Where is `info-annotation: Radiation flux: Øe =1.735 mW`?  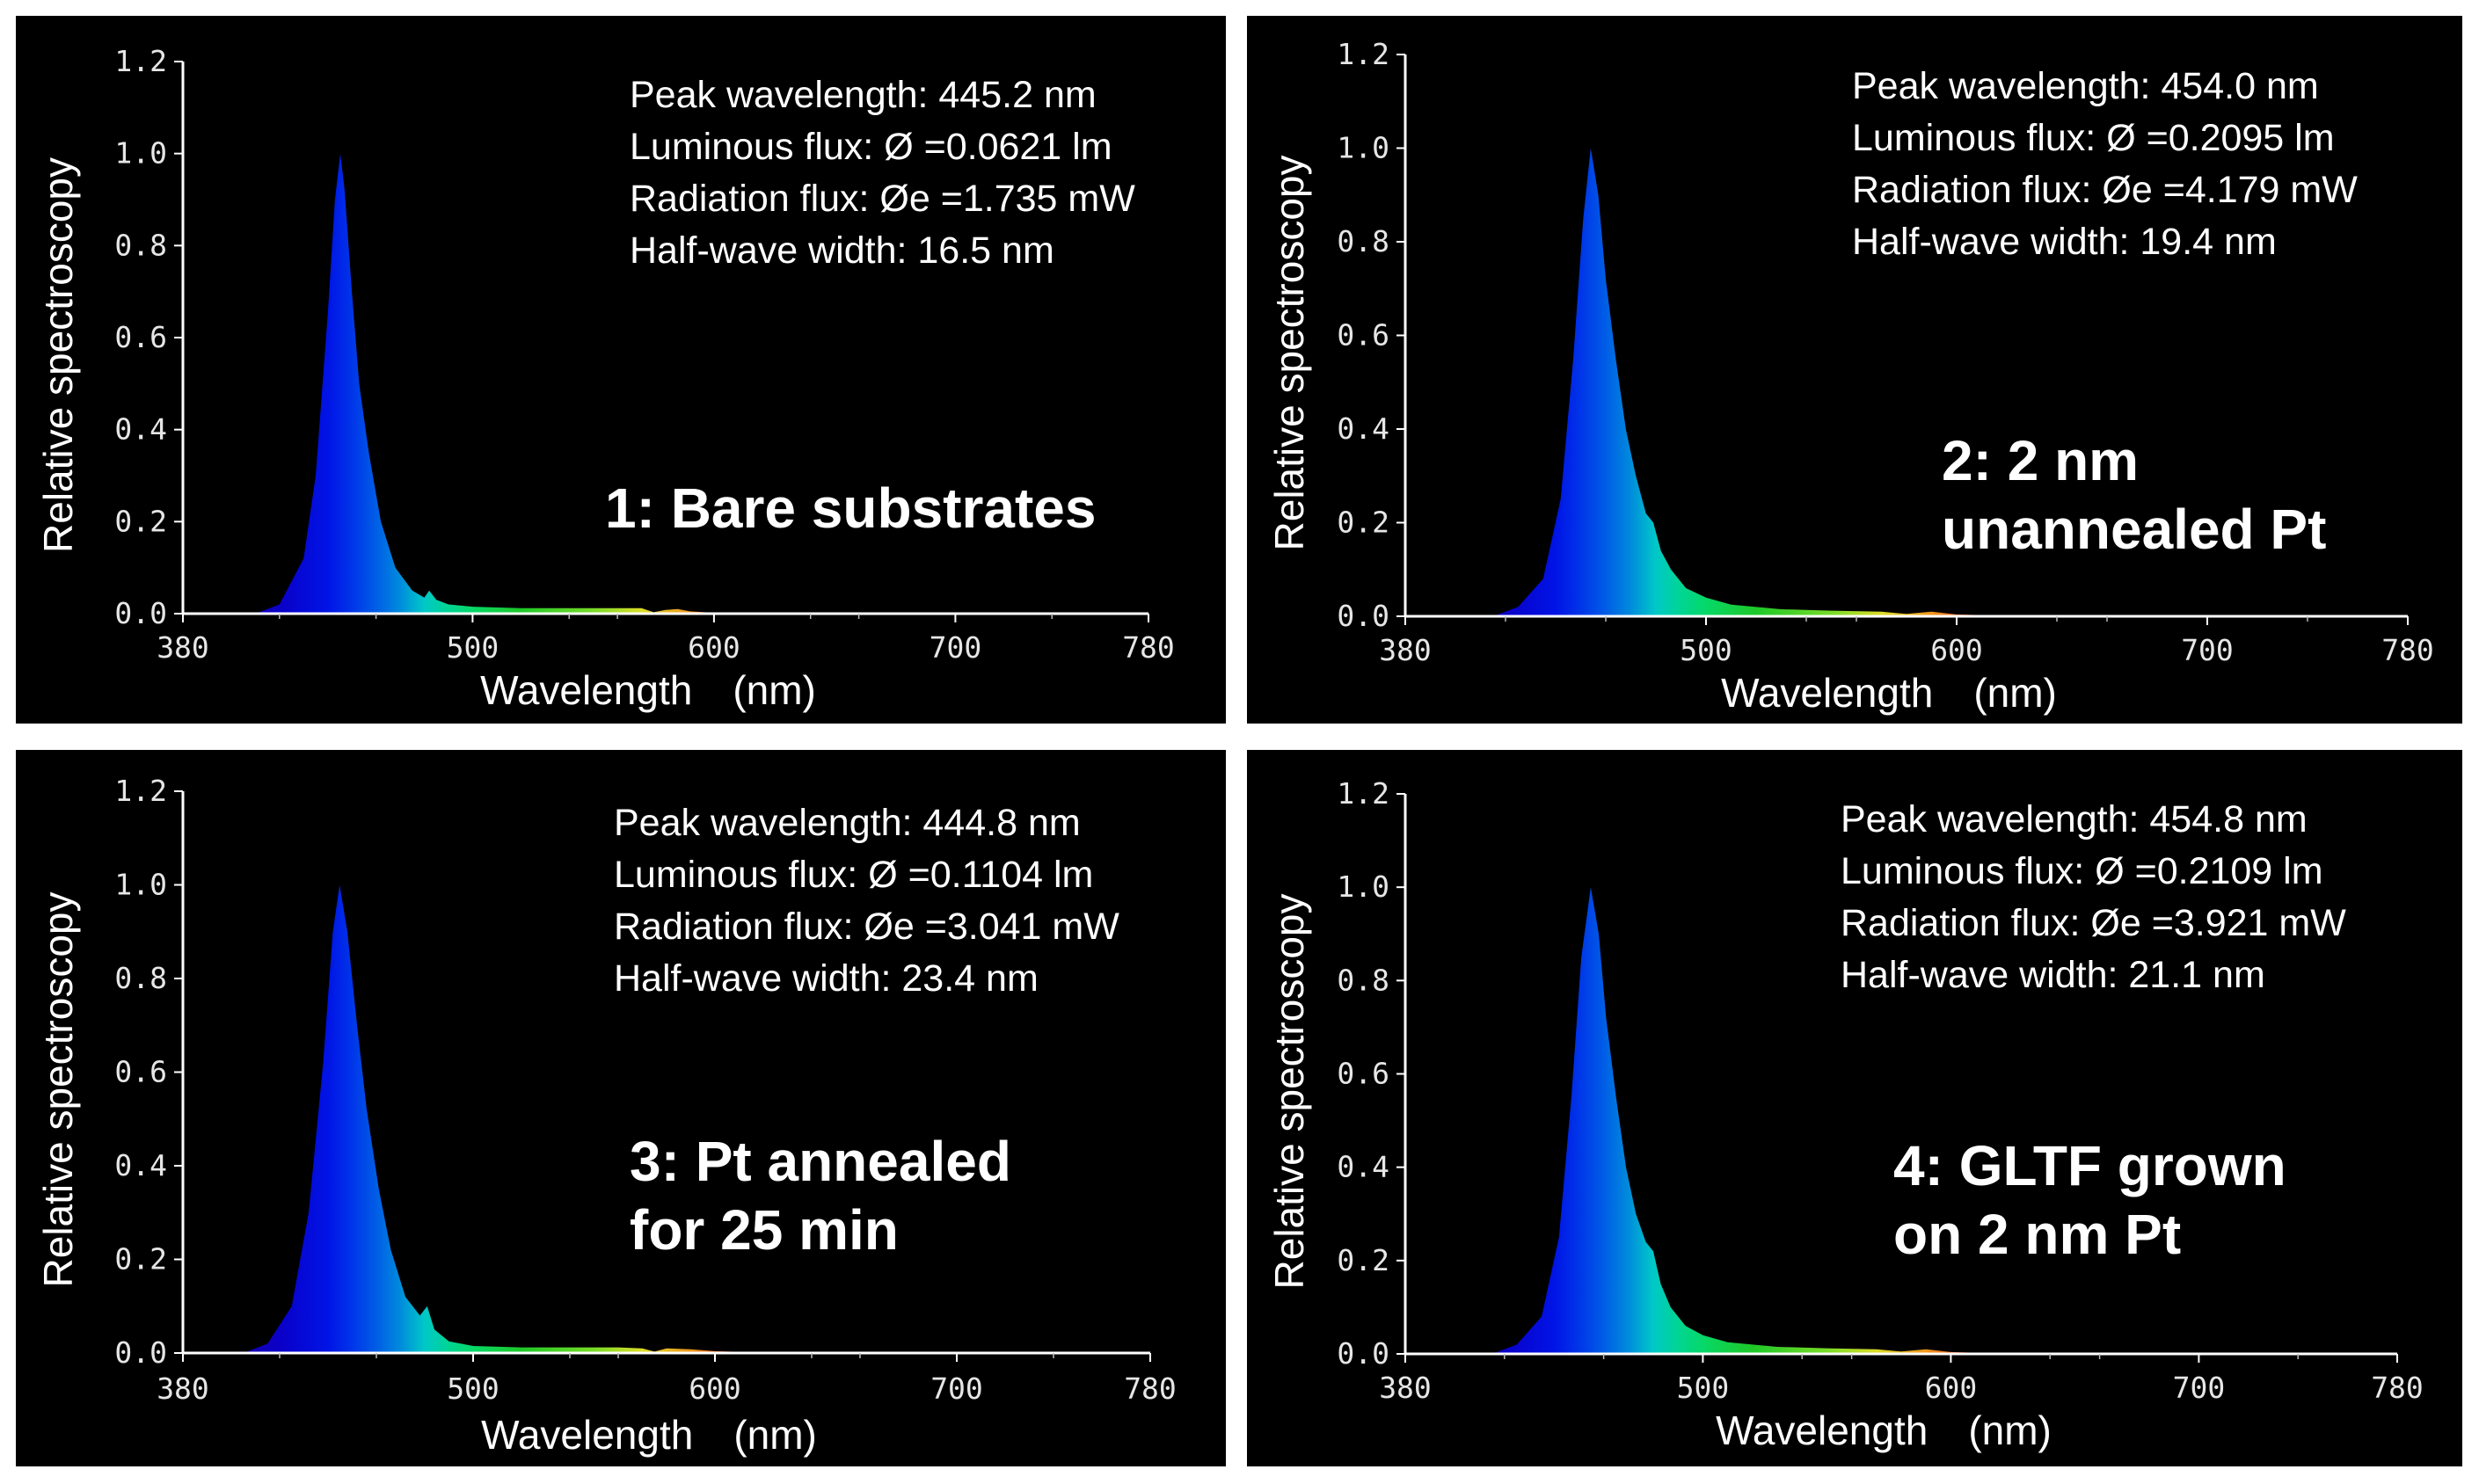 info-annotation: Radiation flux: Øe =1.735 mW is located at coordinates (883, 199).